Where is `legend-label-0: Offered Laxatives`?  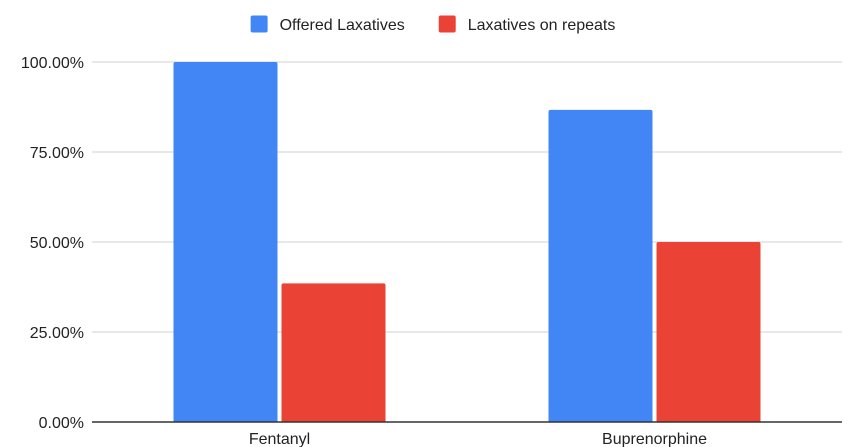 legend-label-0: Offered Laxatives is located at coordinates (342, 25).